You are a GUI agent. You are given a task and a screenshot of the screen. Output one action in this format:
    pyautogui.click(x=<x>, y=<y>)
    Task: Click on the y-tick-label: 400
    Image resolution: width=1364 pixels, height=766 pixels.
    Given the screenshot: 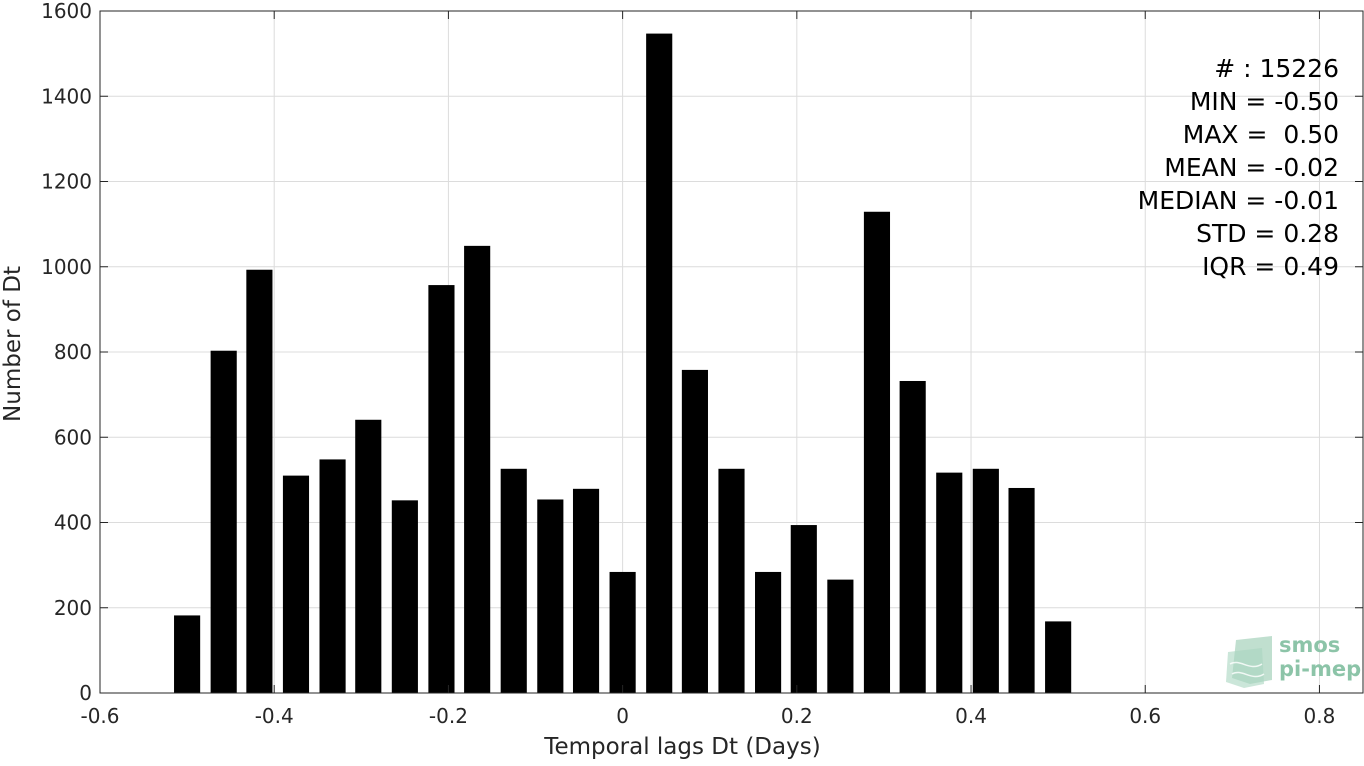 What is the action you would take?
    pyautogui.click(x=73, y=523)
    